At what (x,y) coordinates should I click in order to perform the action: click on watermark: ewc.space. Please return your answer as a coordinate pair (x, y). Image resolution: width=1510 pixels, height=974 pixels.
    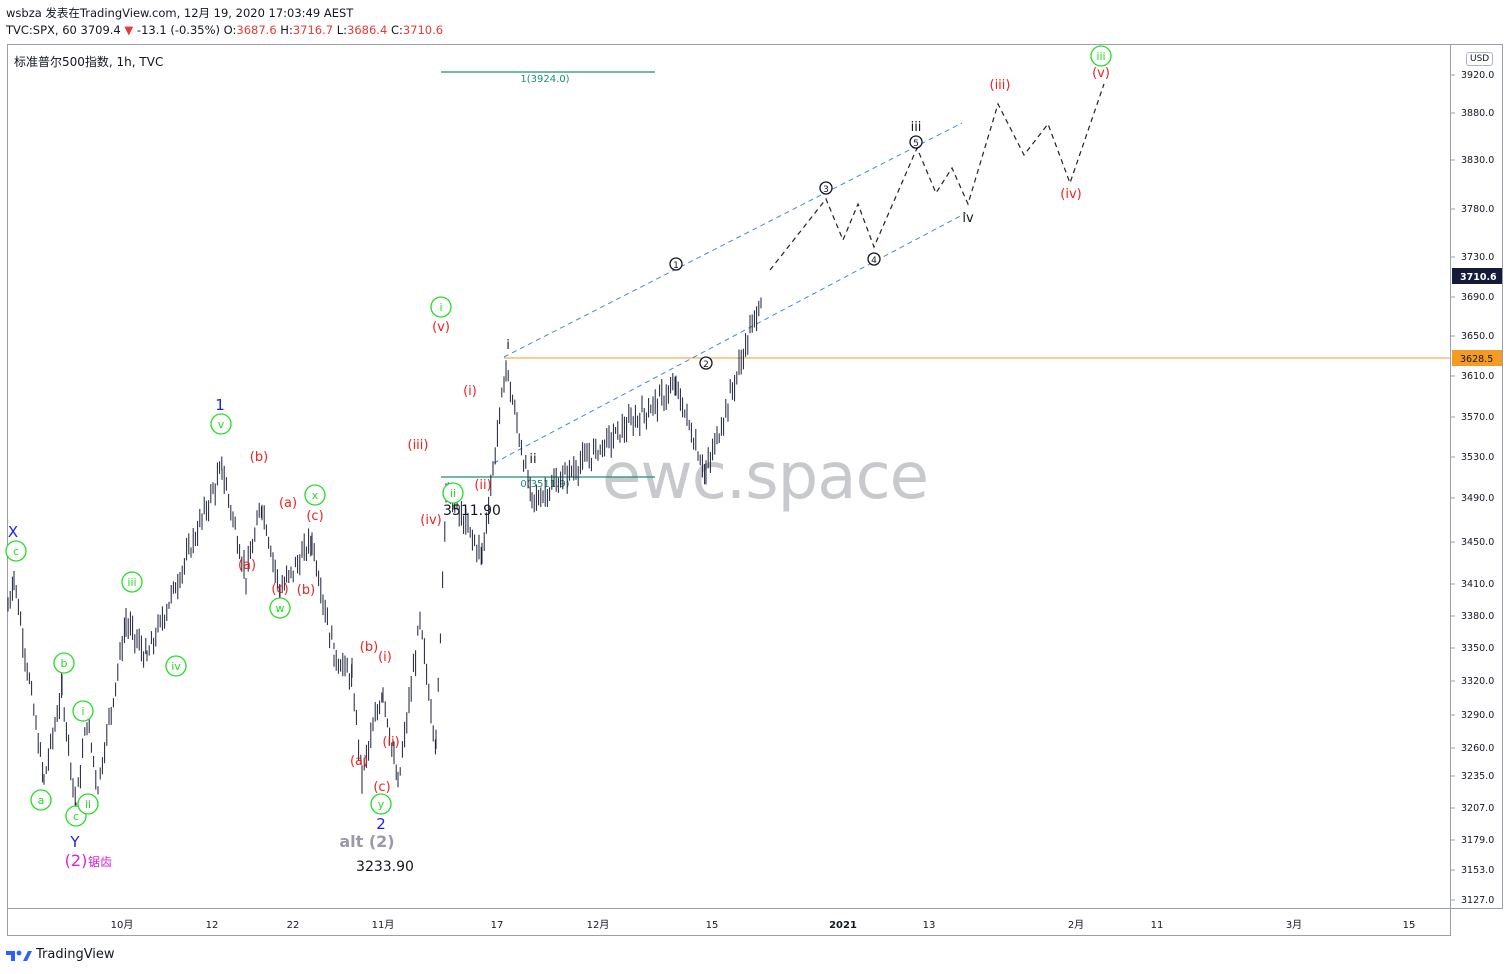
    Looking at the image, I should click on (765, 477).